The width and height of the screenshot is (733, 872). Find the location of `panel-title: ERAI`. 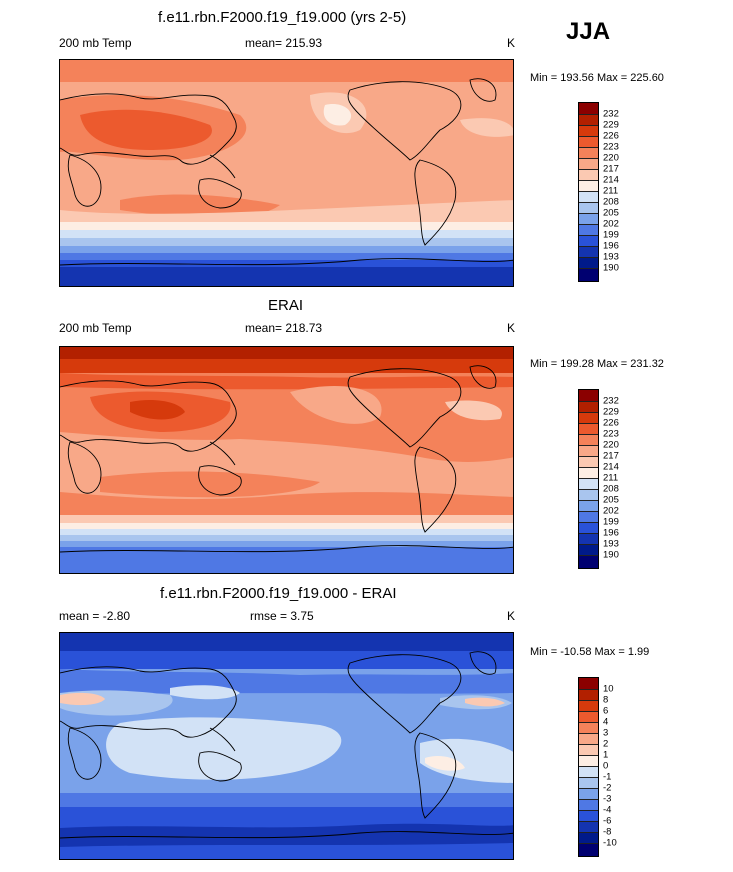

panel-title: ERAI is located at coordinates (286, 305).